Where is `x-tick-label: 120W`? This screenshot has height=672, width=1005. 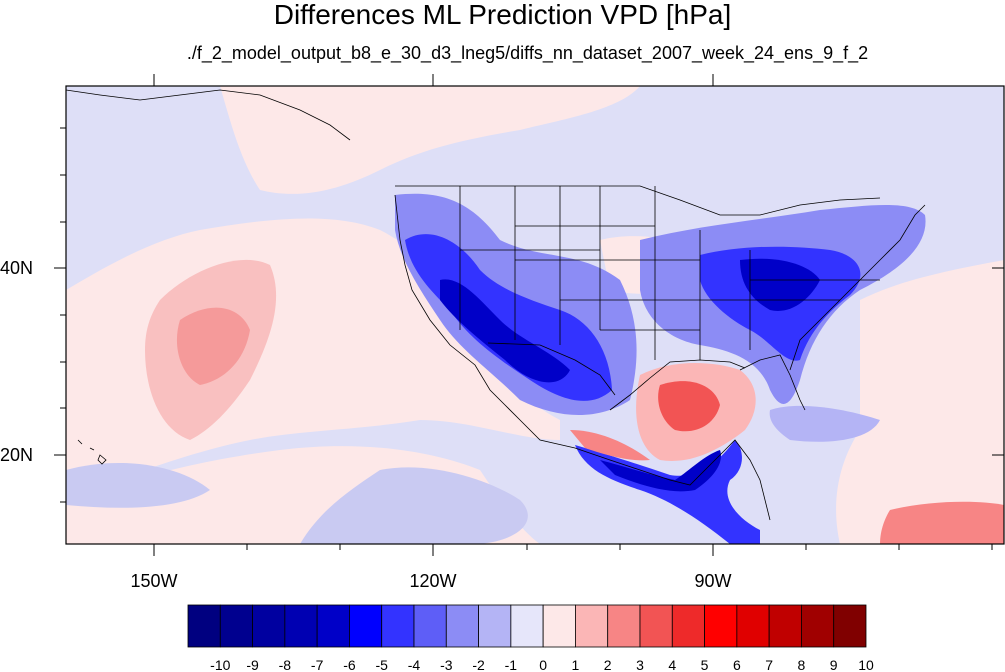 x-tick-label: 120W is located at coordinates (432, 581).